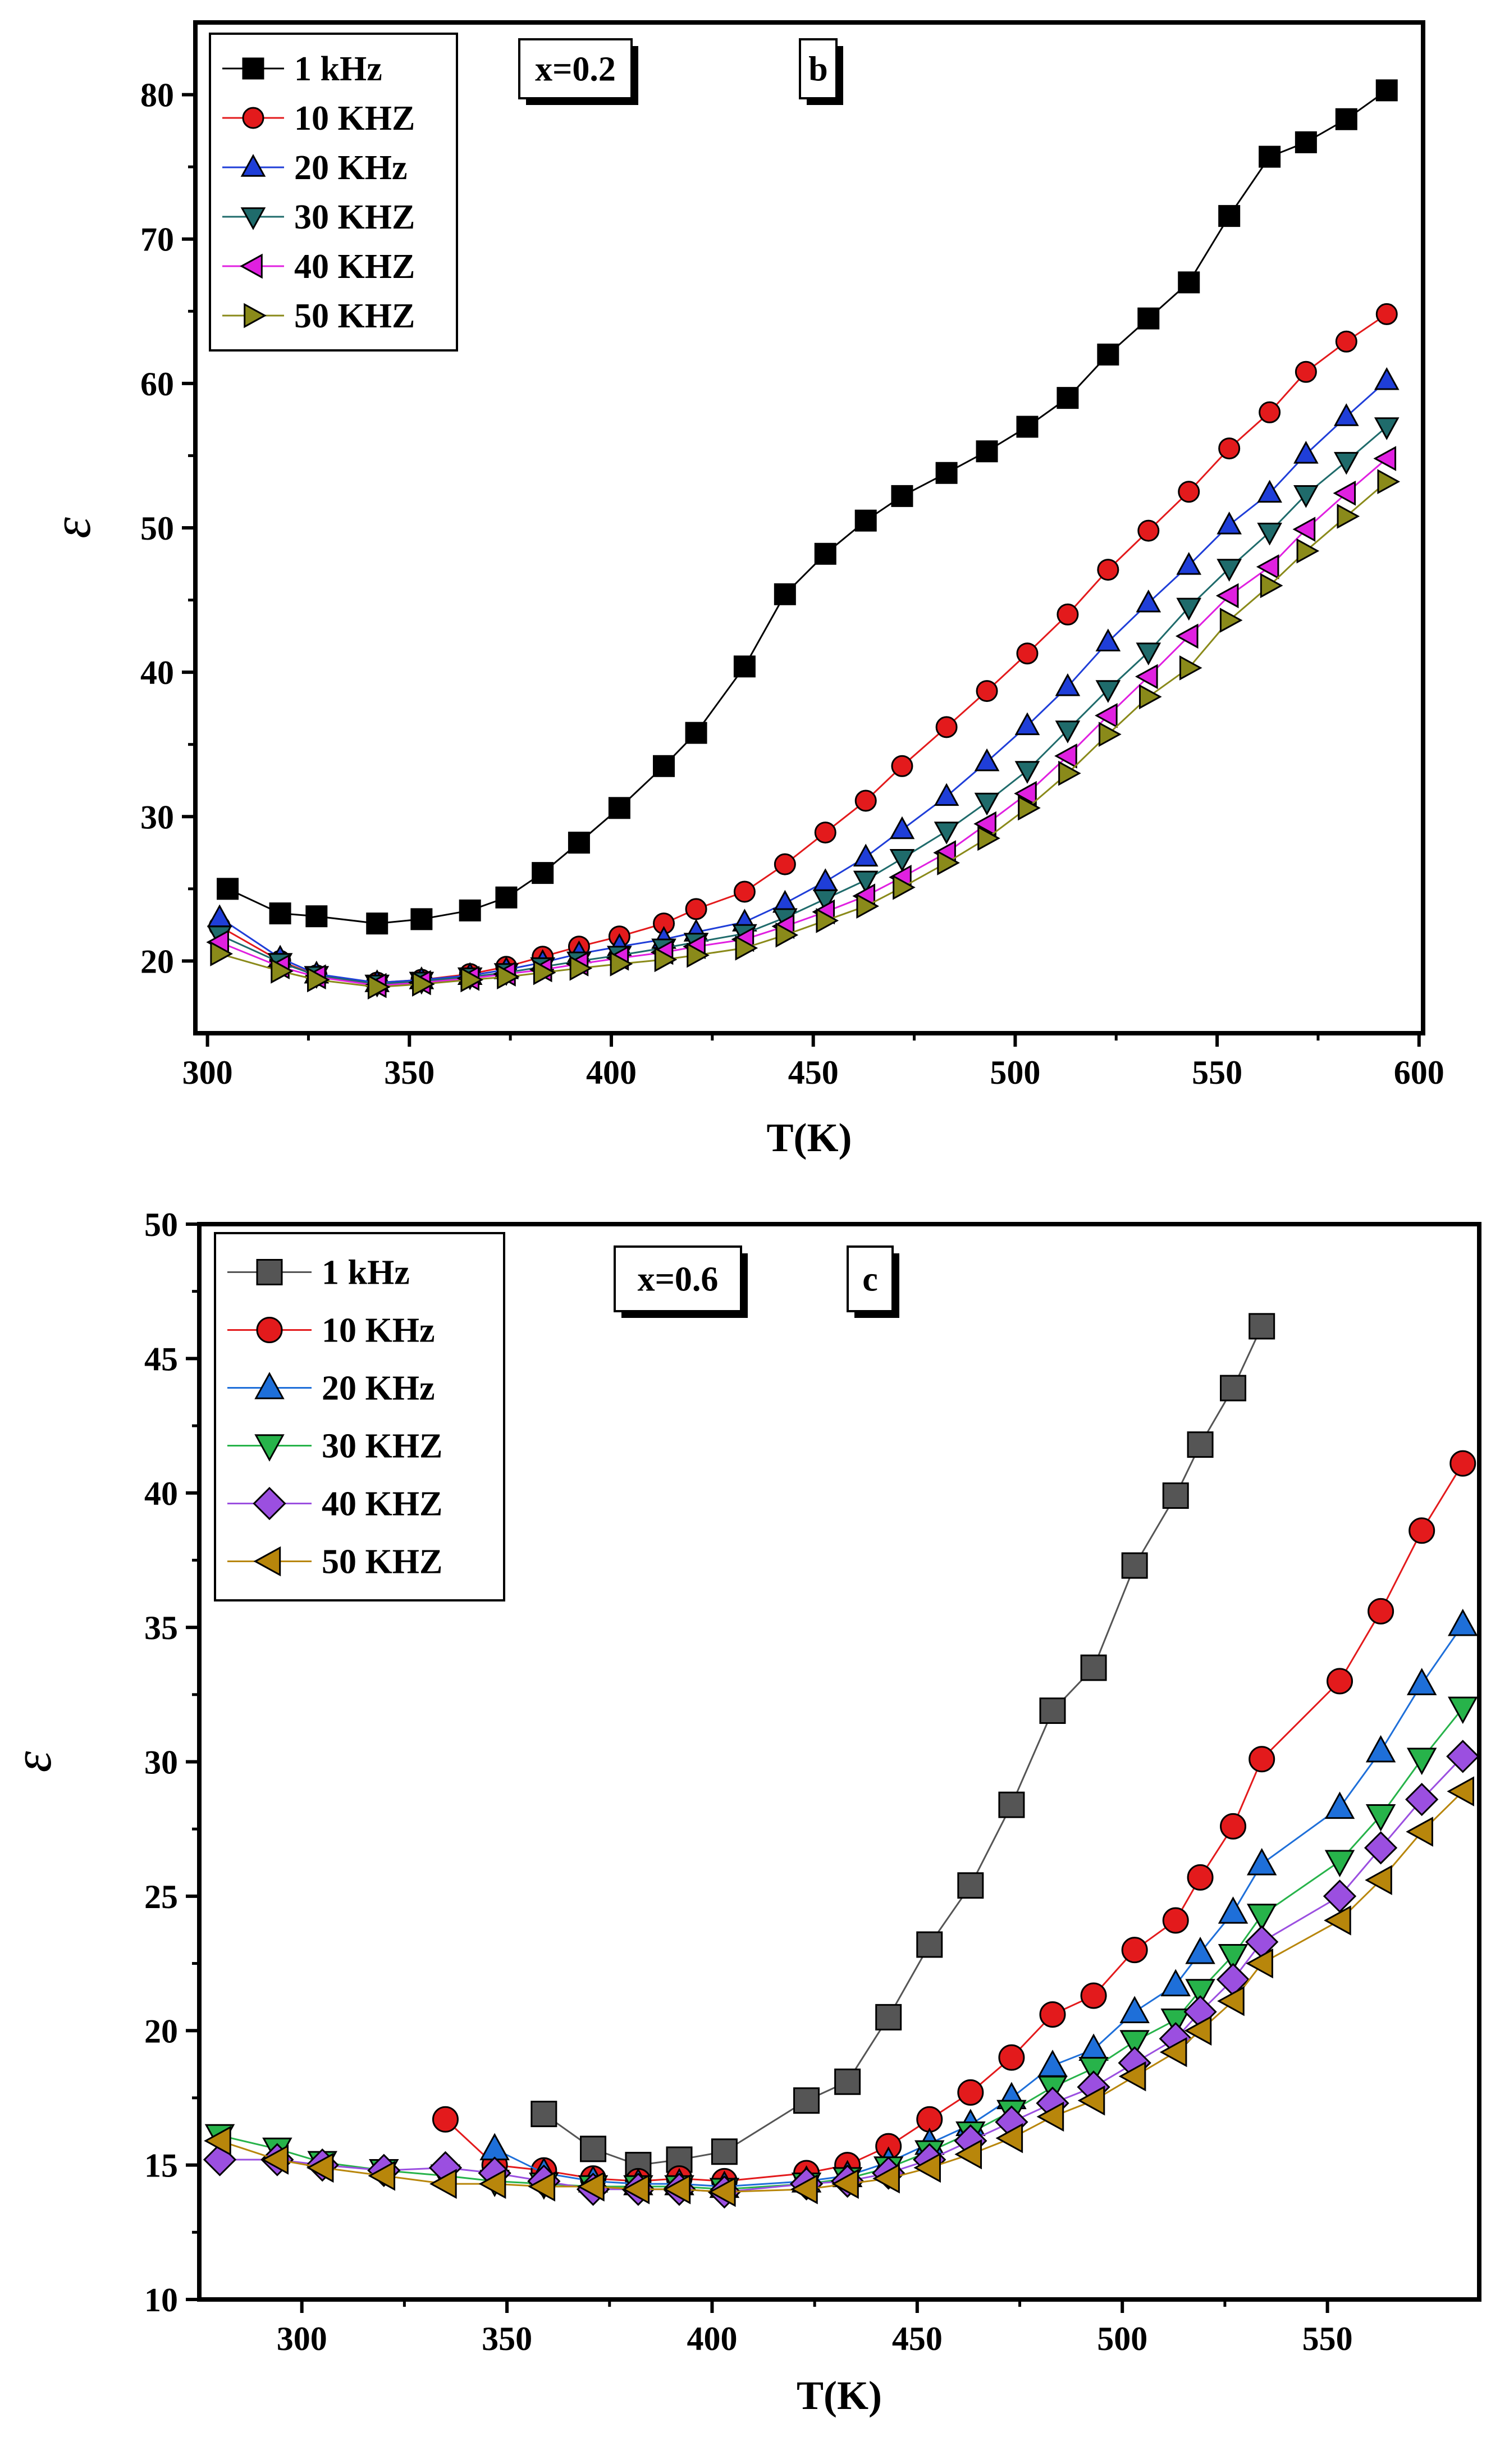 The height and width of the screenshot is (2464, 1500). I want to click on y-tick-label: 60, so click(157, 384).